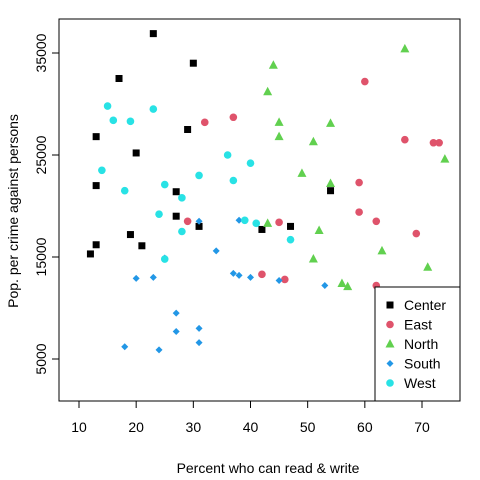 This screenshot has width=480, height=480. Describe the element at coordinates (420, 383) in the screenshot. I see `legend-label: West` at that location.